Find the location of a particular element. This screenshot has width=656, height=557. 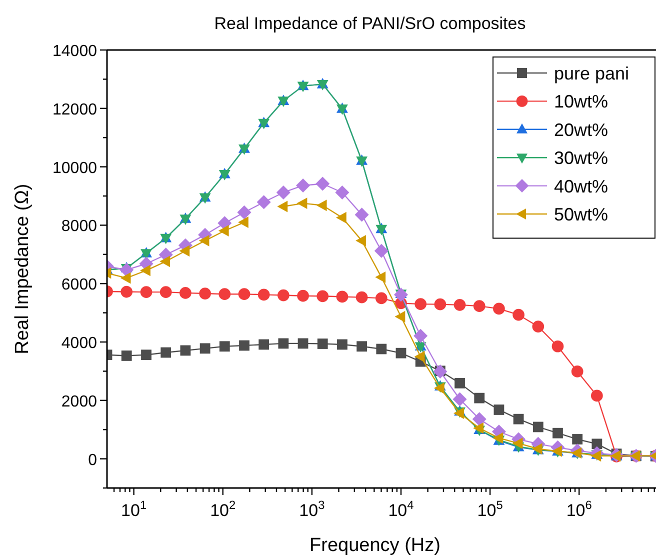

legend-label: 20wt% is located at coordinates (581, 130).